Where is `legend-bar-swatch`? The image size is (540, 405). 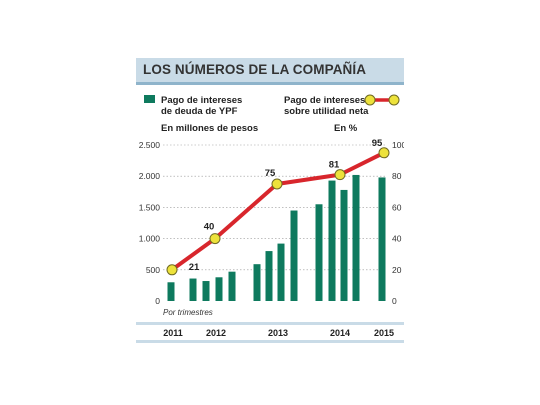 legend-bar-swatch is located at coordinates (149, 99).